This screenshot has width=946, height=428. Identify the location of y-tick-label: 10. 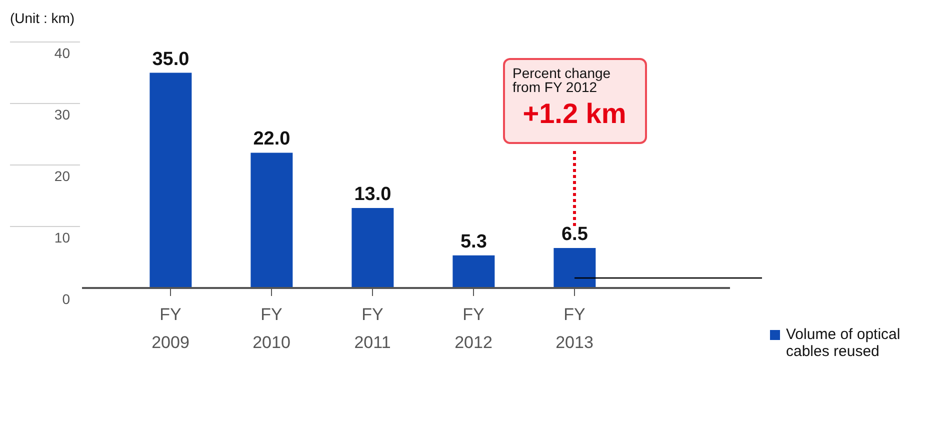
(62, 238).